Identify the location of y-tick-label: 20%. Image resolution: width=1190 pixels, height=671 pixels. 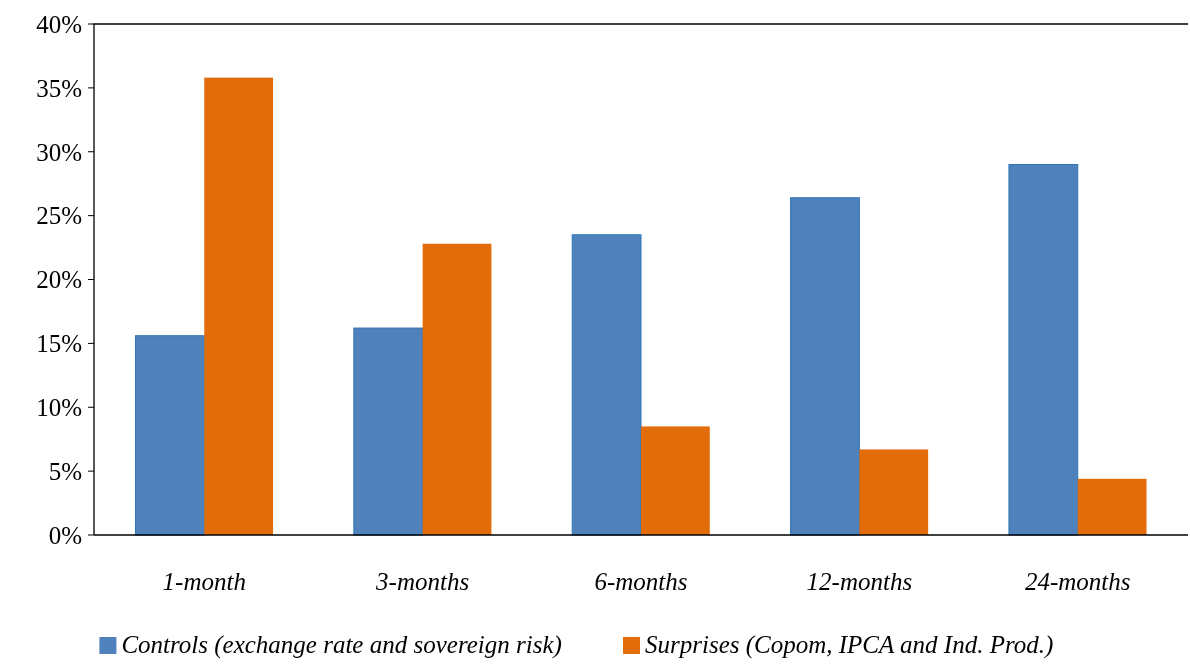
(59, 280).